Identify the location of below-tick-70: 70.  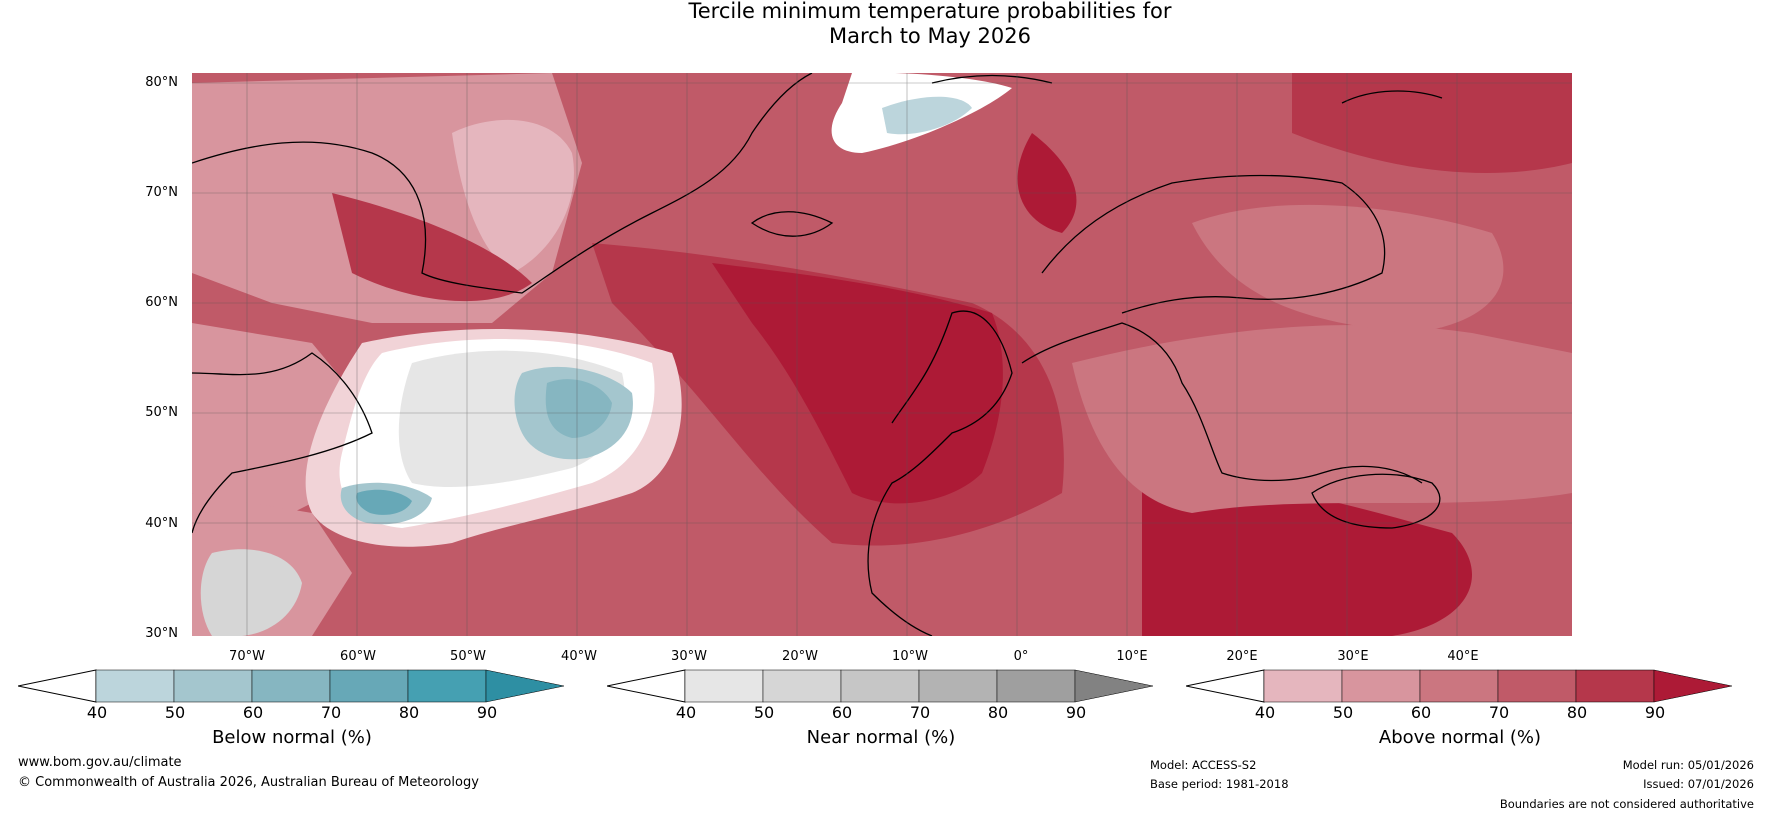
(331, 712).